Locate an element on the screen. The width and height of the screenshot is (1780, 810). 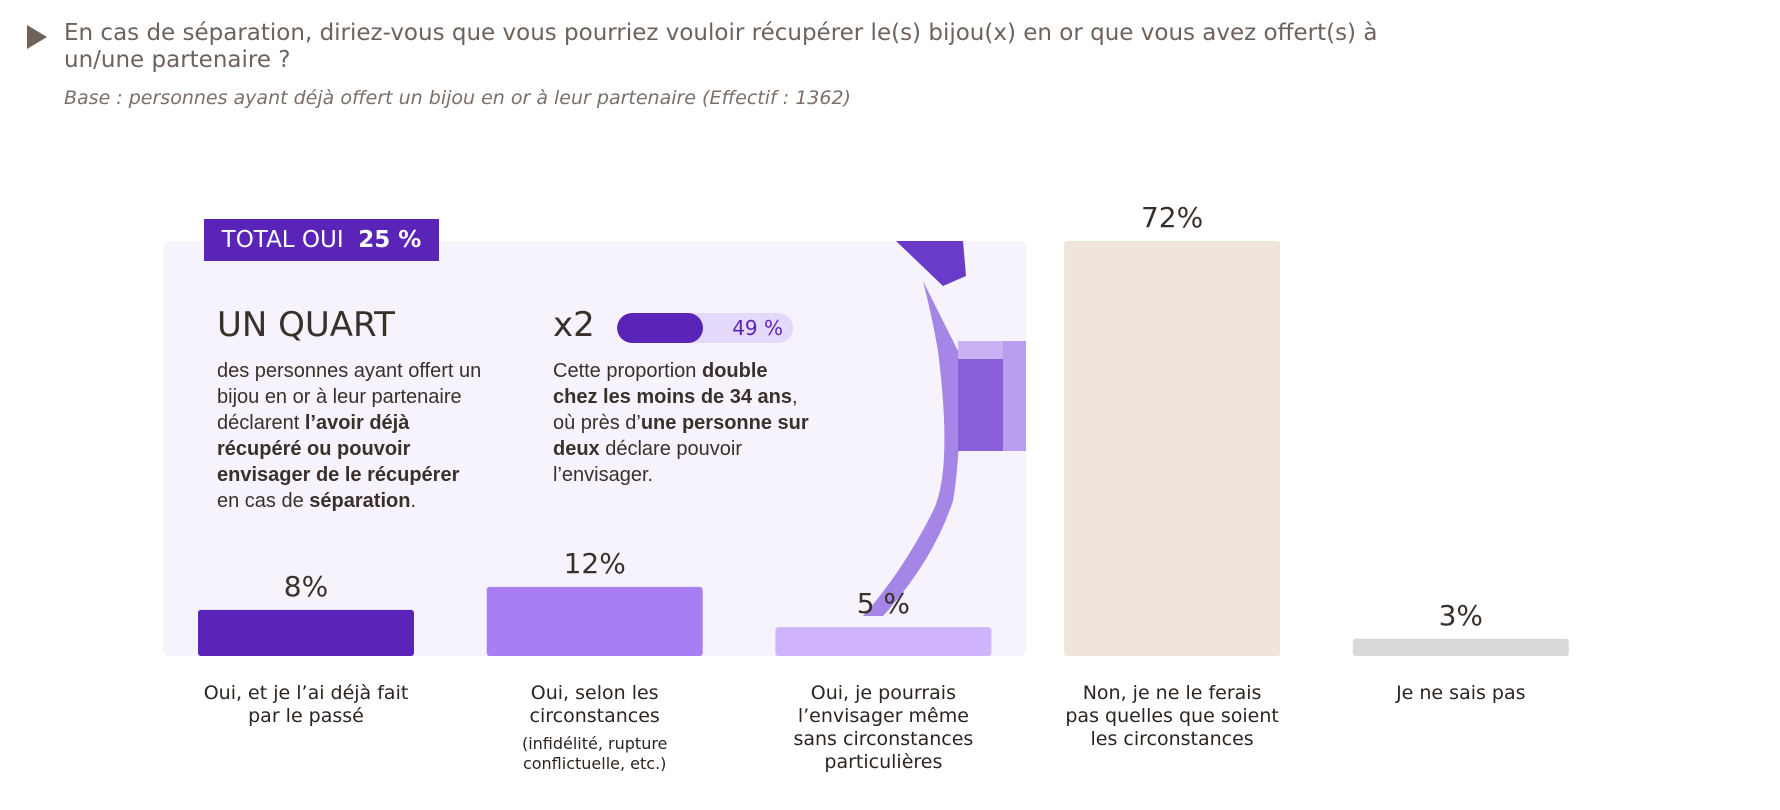
value-label: 12% is located at coordinates (594, 563).